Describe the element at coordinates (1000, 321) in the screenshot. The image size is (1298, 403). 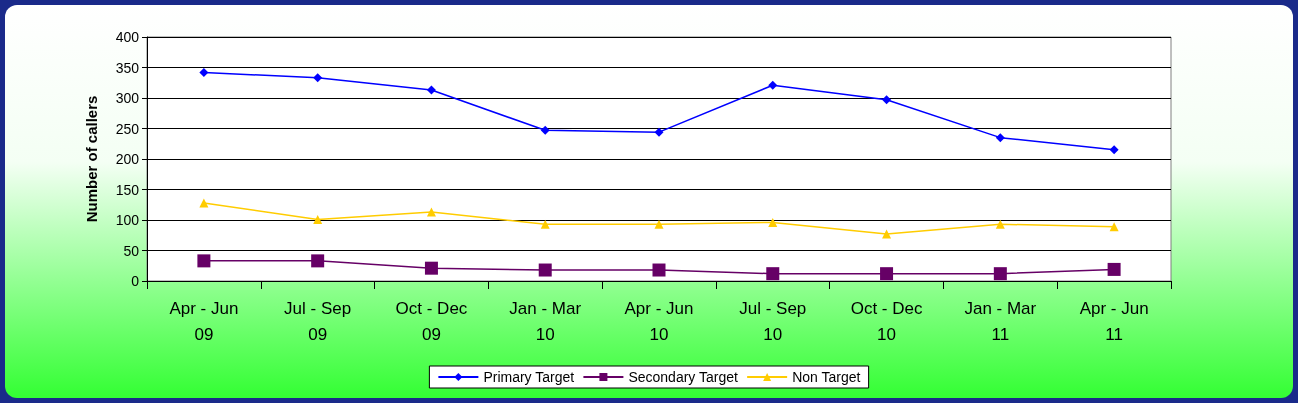
I see `x-tick-label: Jan - Mar 11` at that location.